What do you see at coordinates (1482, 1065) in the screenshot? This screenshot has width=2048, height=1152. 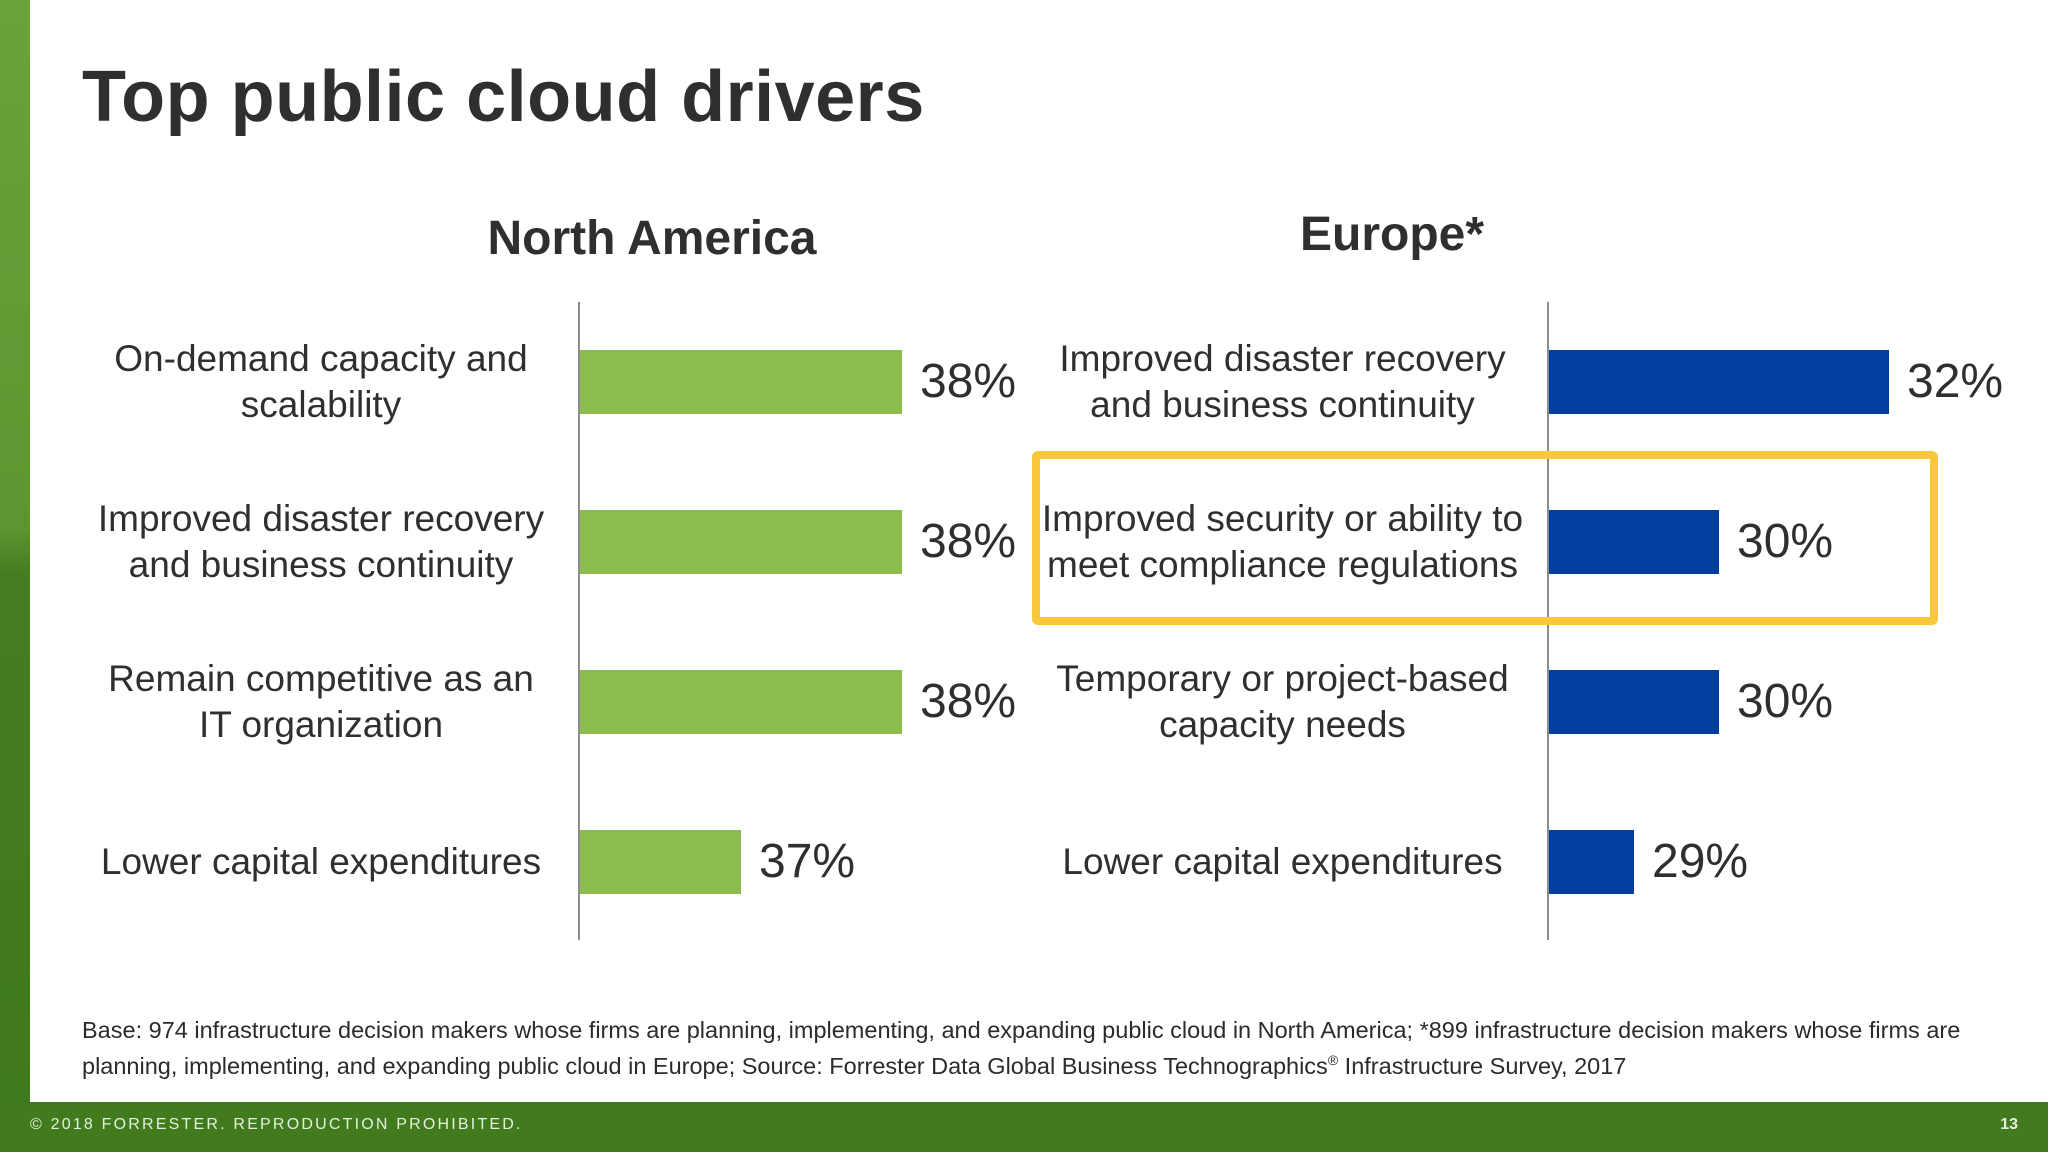 I see `footnote-text-end: Infrastructure Survey, 2017` at bounding box center [1482, 1065].